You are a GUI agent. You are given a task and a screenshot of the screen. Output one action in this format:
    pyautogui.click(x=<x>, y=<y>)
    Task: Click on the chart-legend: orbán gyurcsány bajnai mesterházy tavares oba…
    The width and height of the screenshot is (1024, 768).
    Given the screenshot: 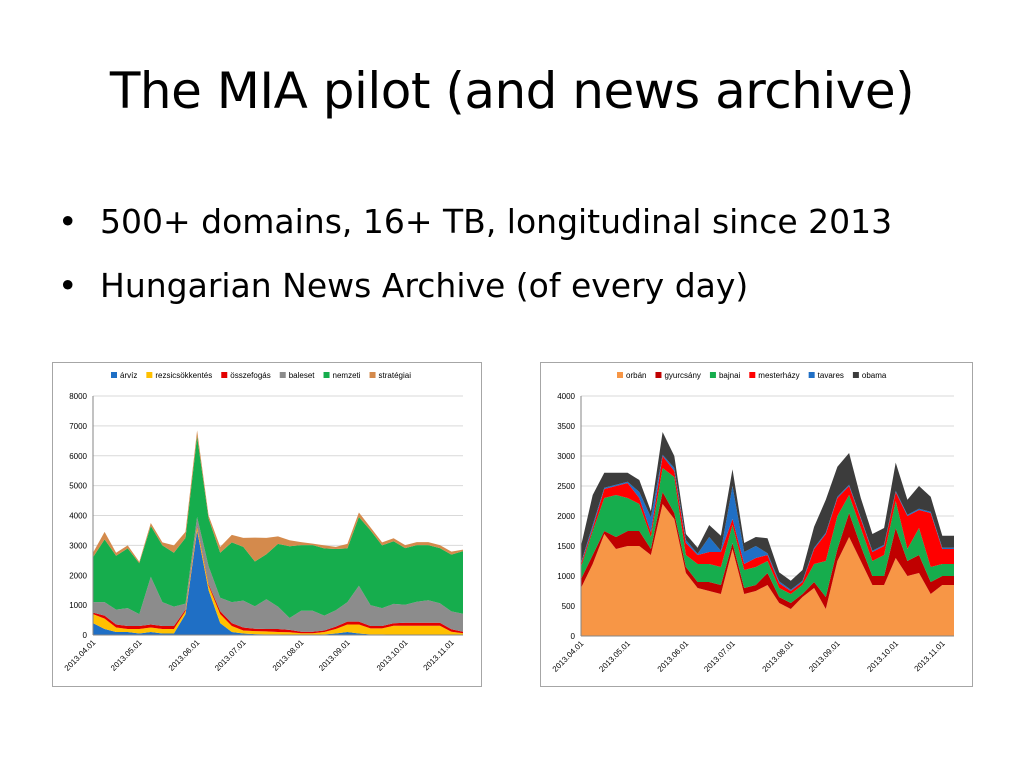 What is the action you would take?
    pyautogui.click(x=752, y=375)
    